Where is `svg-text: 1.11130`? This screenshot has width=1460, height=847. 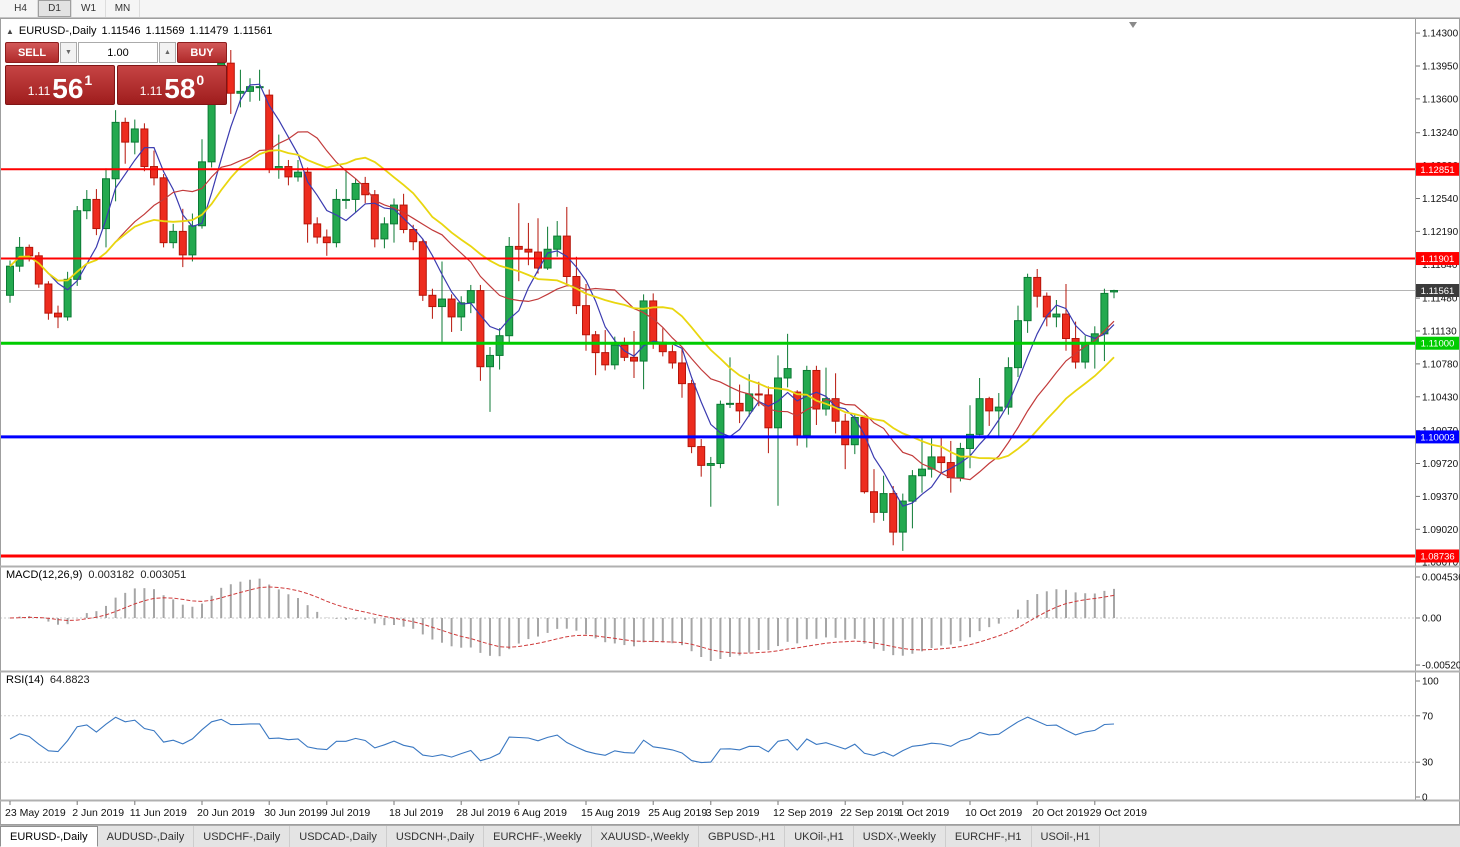 svg-text: 1.11130 is located at coordinates (1439, 332).